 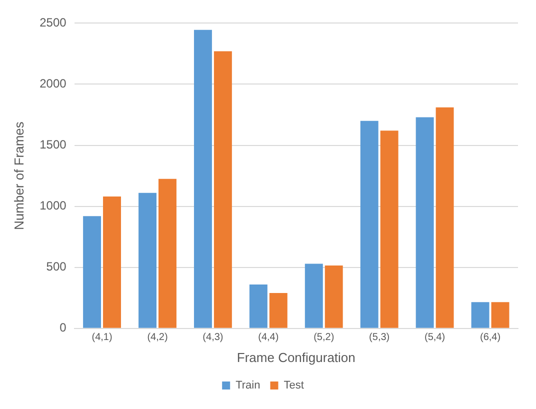 What do you see at coordinates (53, 83) in the screenshot?
I see `y-tick-label: 2000` at bounding box center [53, 83].